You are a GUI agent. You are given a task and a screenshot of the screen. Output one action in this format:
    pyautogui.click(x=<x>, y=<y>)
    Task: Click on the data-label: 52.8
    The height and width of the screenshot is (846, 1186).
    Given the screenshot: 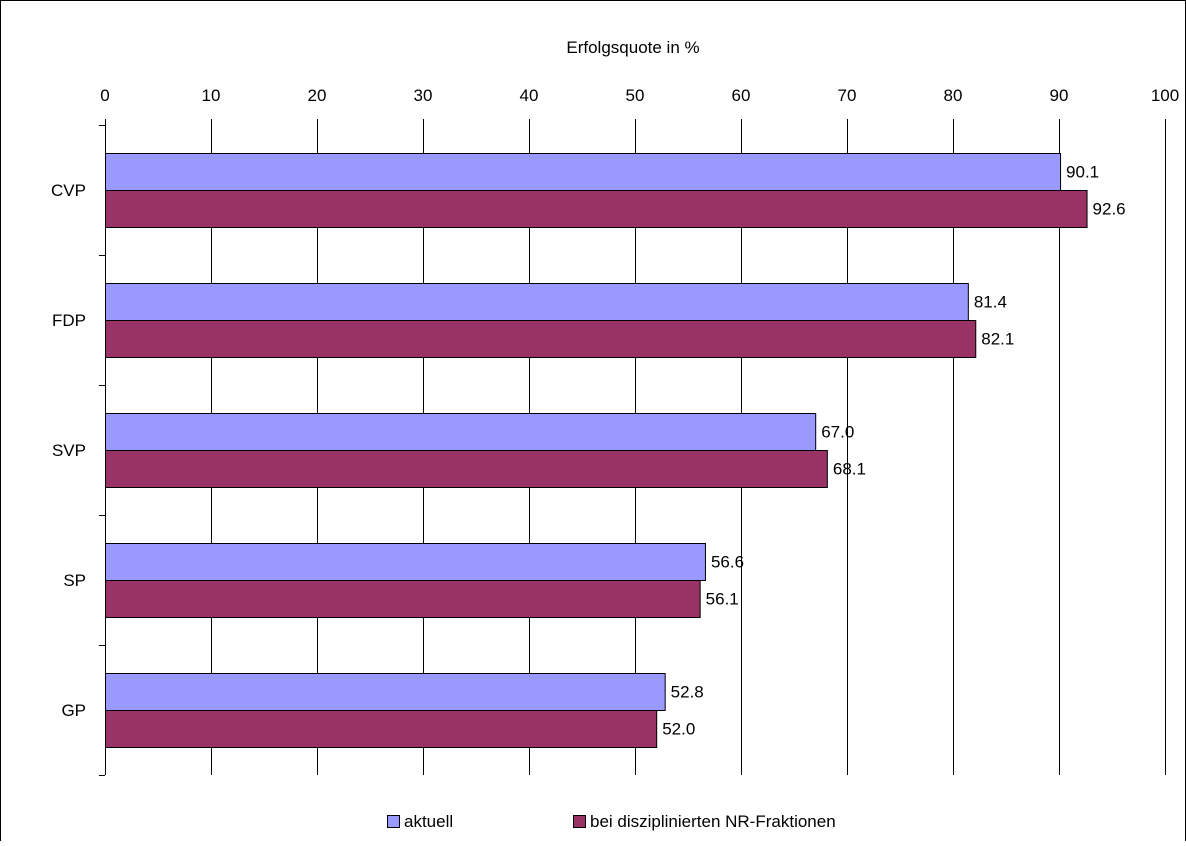 What is the action you would take?
    pyautogui.click(x=687, y=692)
    